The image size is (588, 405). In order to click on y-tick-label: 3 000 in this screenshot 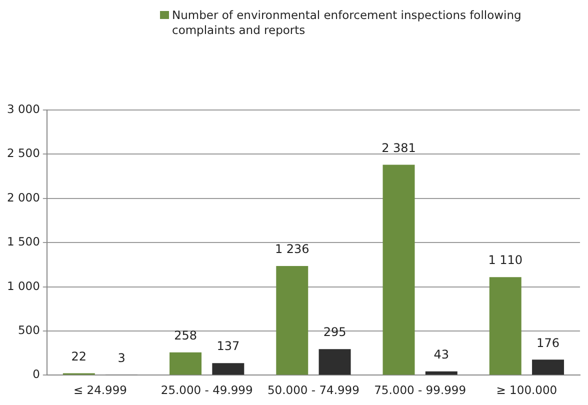, I will do `click(23, 109)`.